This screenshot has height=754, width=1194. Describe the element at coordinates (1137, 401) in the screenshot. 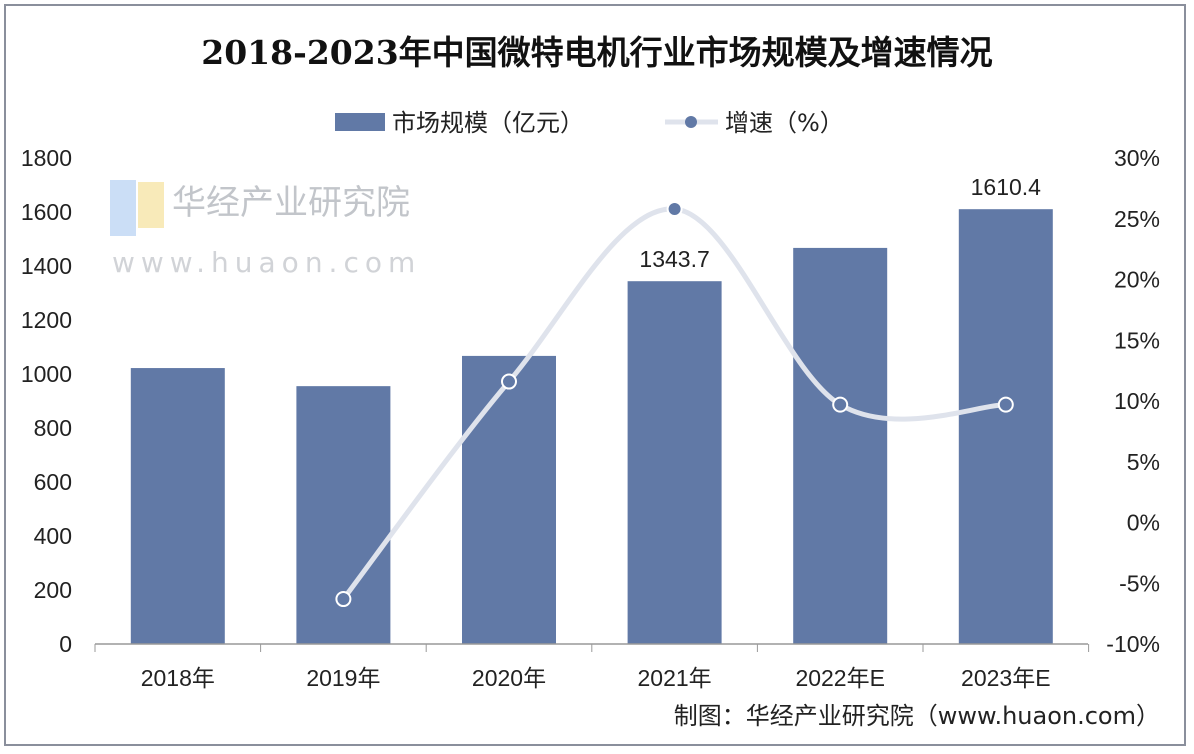

I see `right-tick-label: 10%` at that location.